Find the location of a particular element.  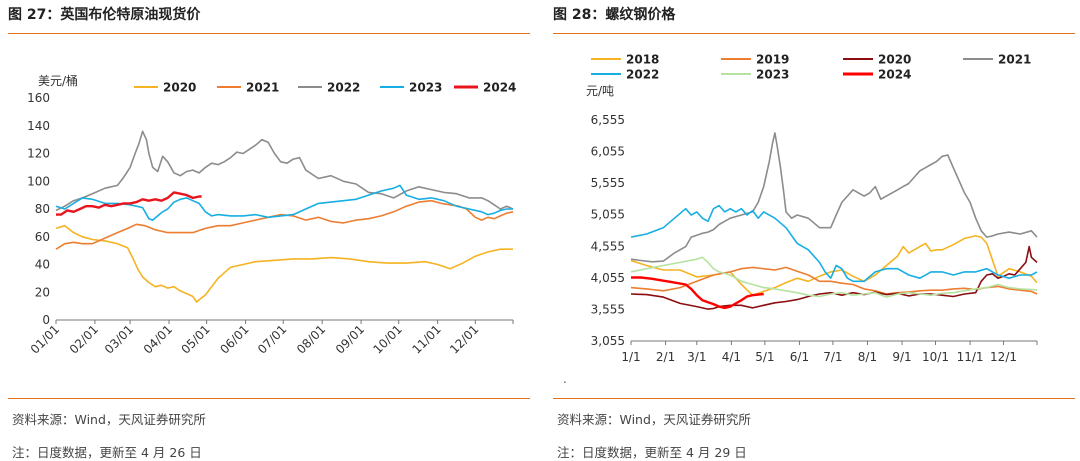

y-axis-unit-label: 美元/桶 is located at coordinates (58, 80).